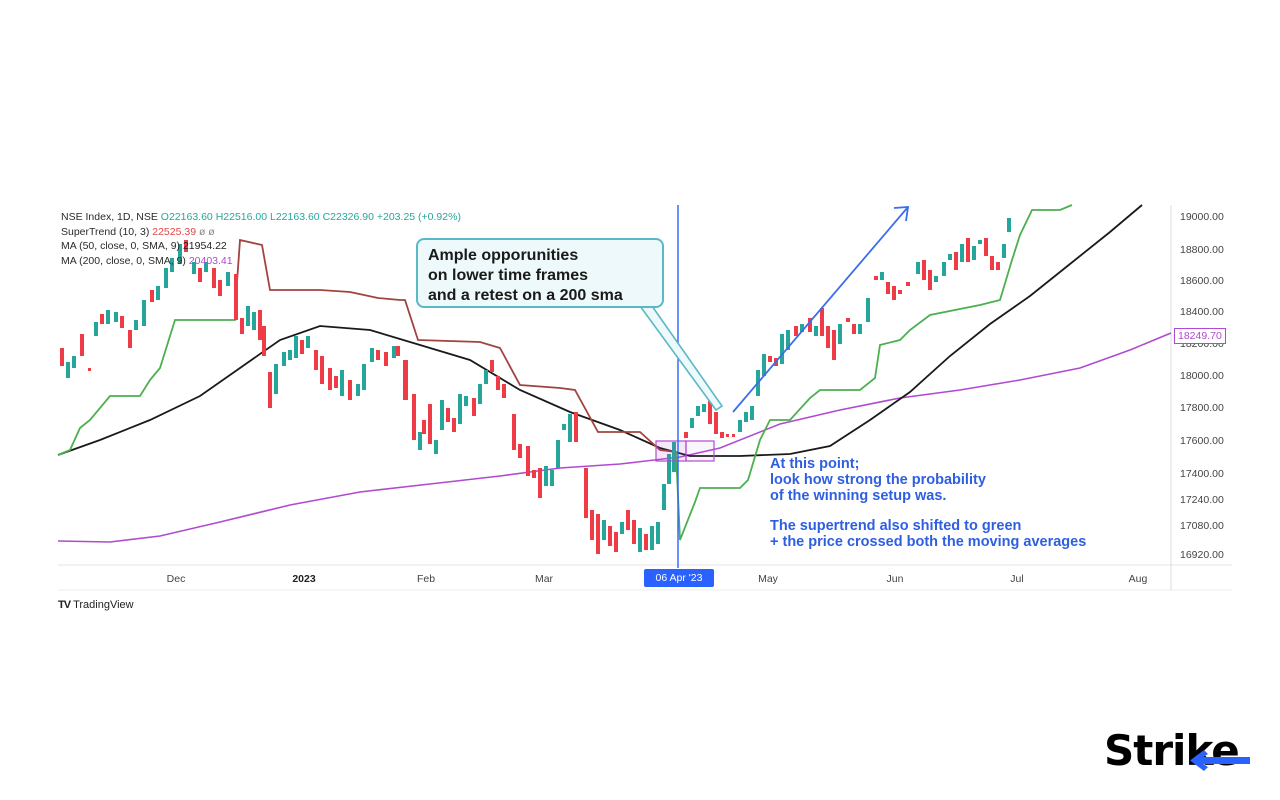 The image size is (1280, 800). Describe the element at coordinates (1202, 526) in the screenshot. I see `y-tick: 17080.00` at that location.